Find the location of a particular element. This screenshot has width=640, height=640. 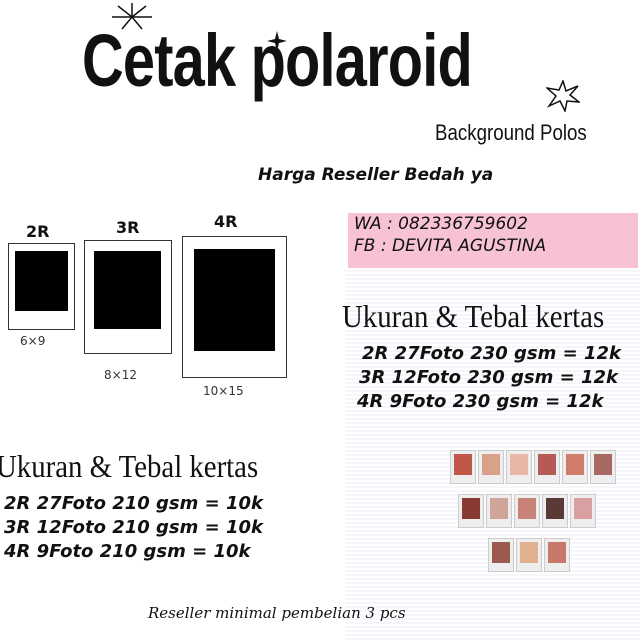

size-dims-4r: 10×15 is located at coordinates (223, 391).